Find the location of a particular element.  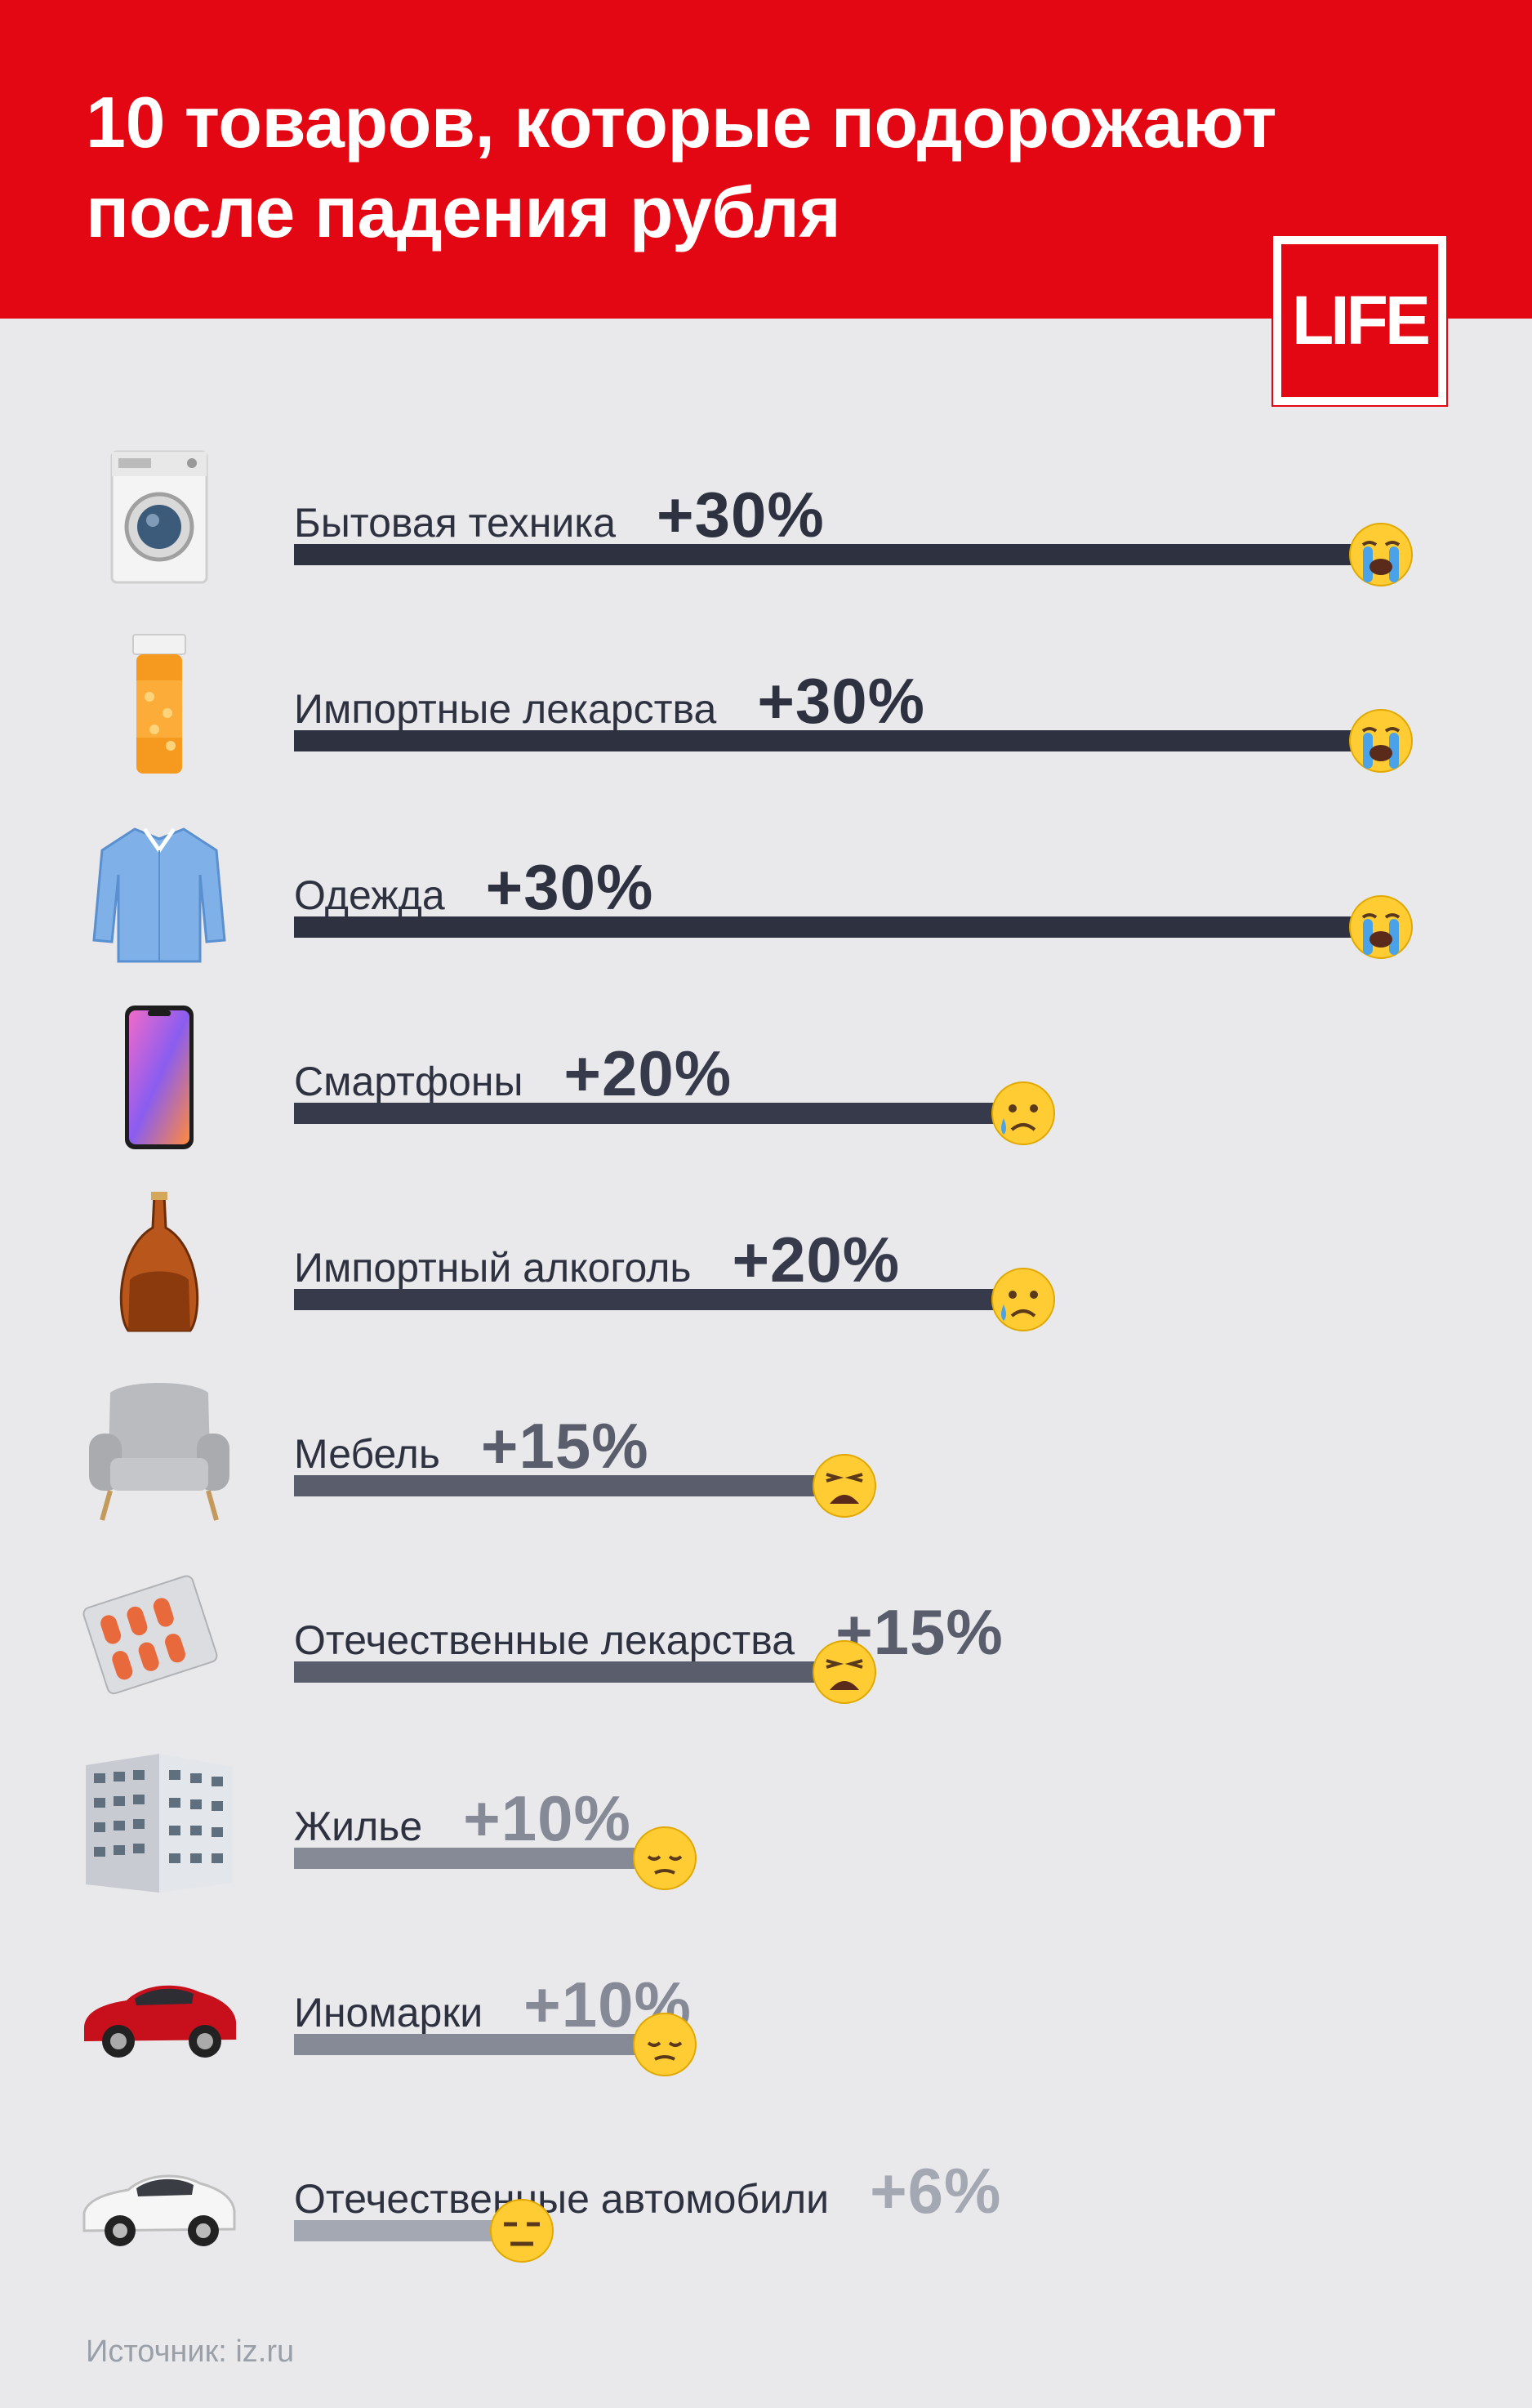

category-label: Бытовая техника +30% is located at coordinates (560, 515).